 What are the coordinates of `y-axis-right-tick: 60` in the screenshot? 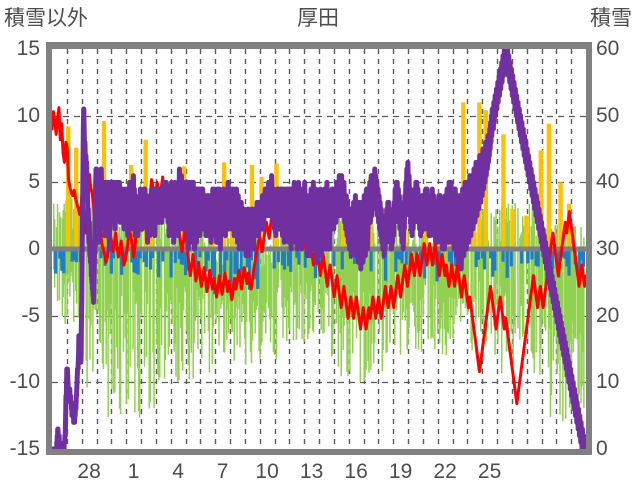 It's located at (608, 48).